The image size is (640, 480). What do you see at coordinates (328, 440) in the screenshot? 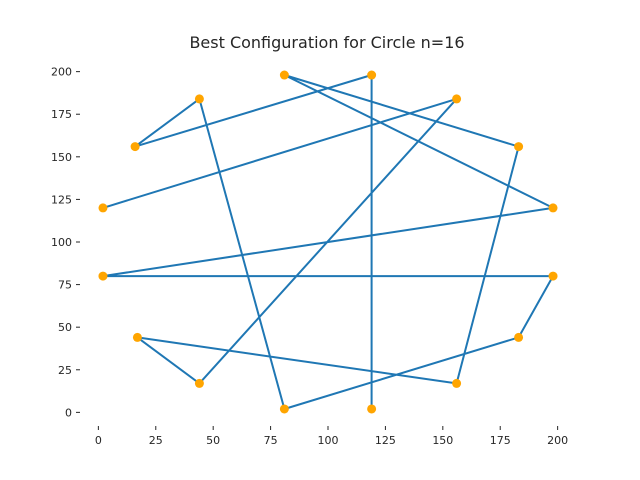
I see `x-tick-label: 100` at bounding box center [328, 440].